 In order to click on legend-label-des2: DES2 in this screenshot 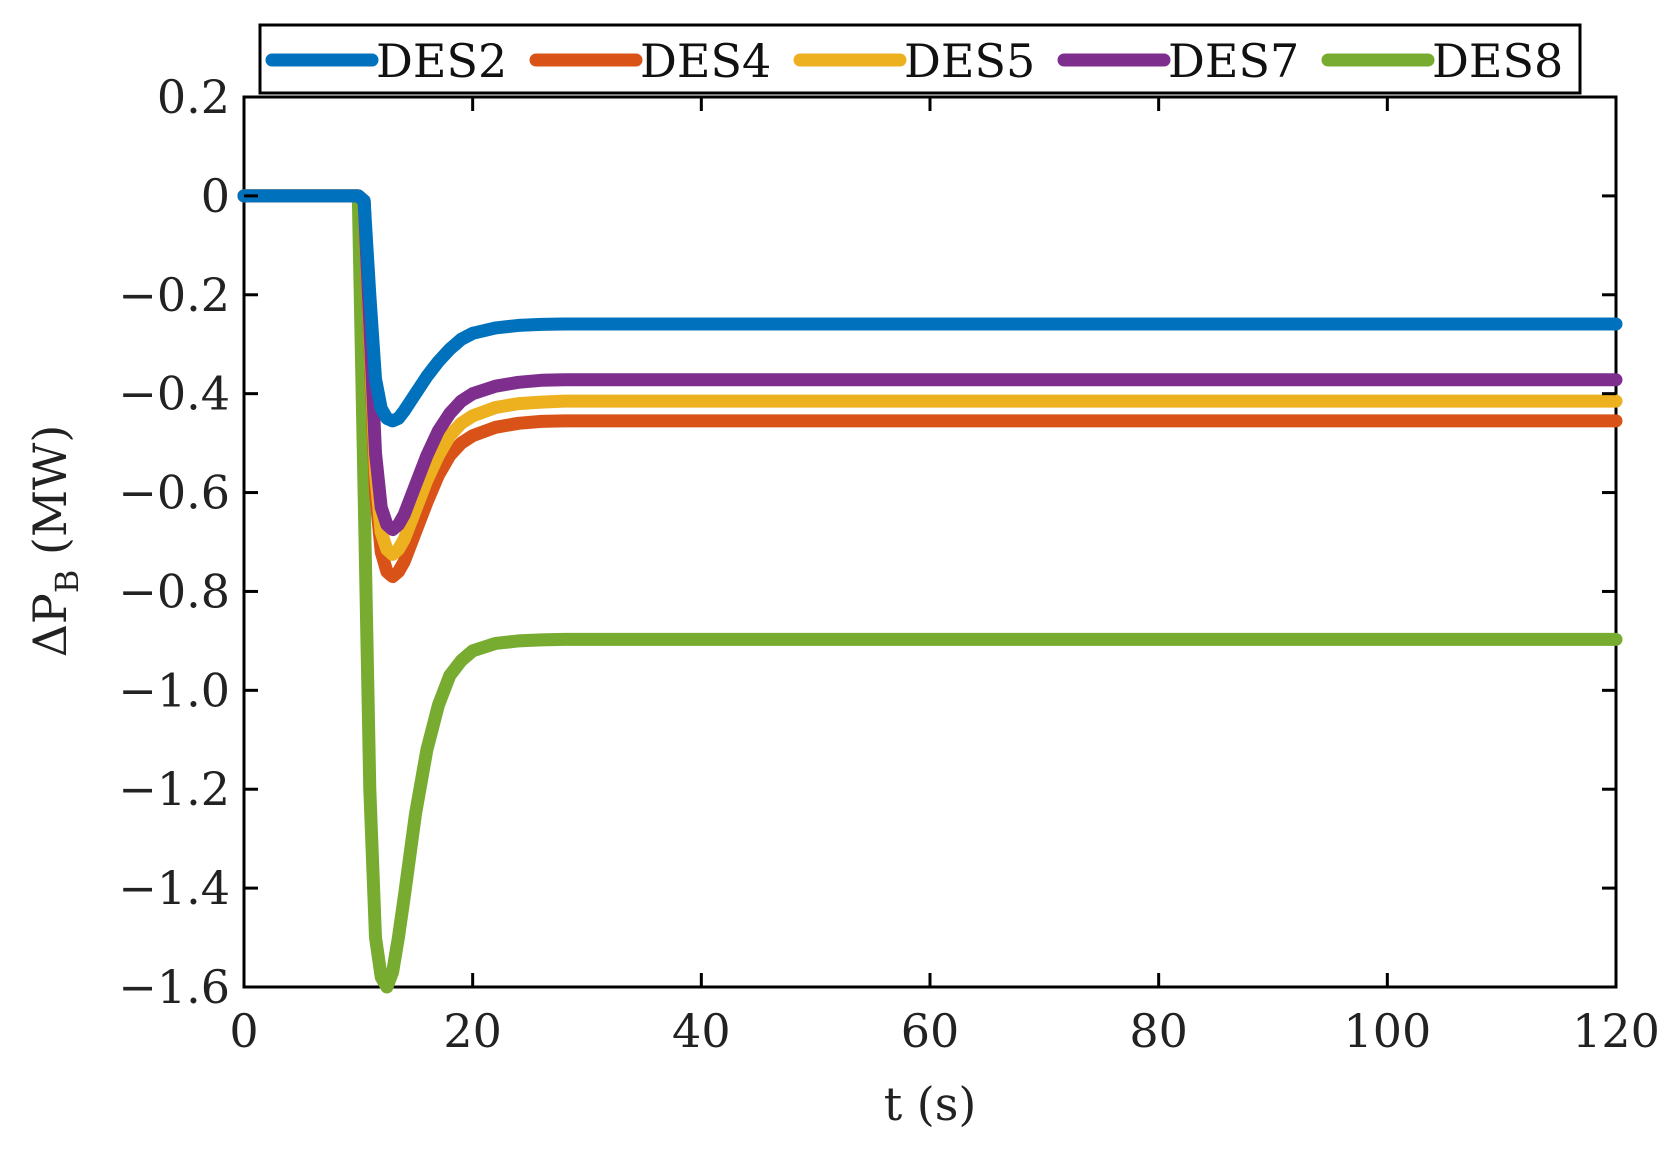, I will do `click(441, 61)`.